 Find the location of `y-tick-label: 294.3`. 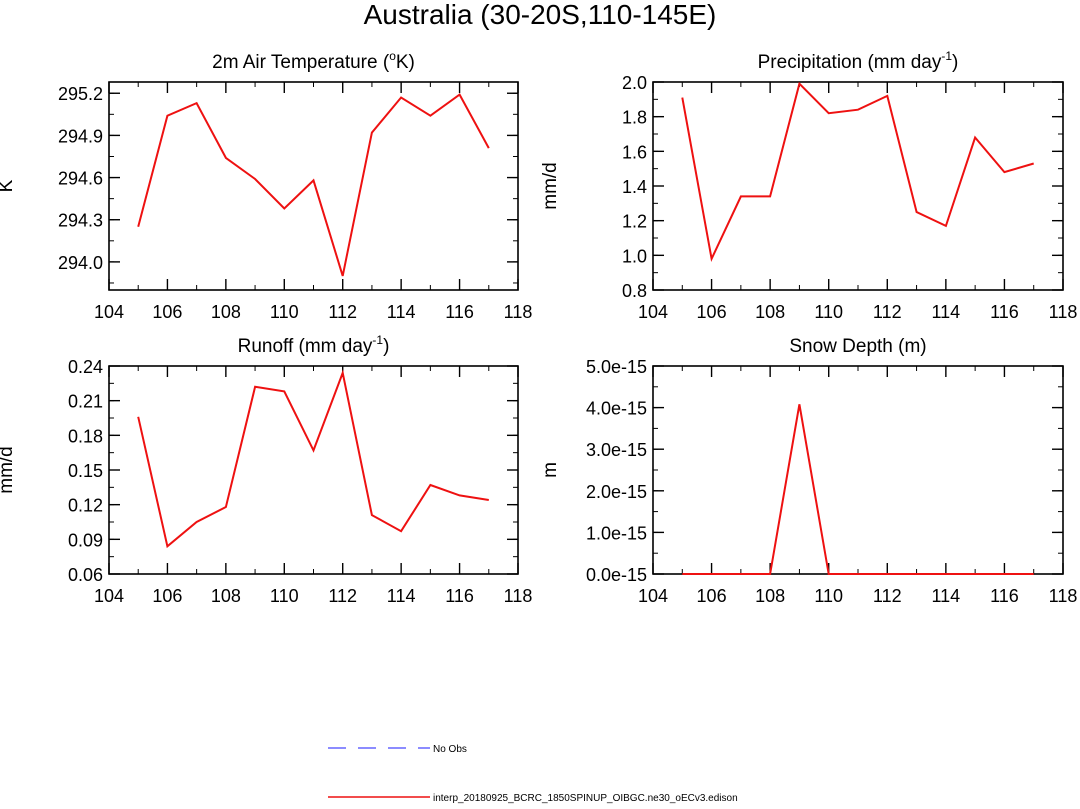

y-tick-label: 294.3 is located at coordinates (80, 221).